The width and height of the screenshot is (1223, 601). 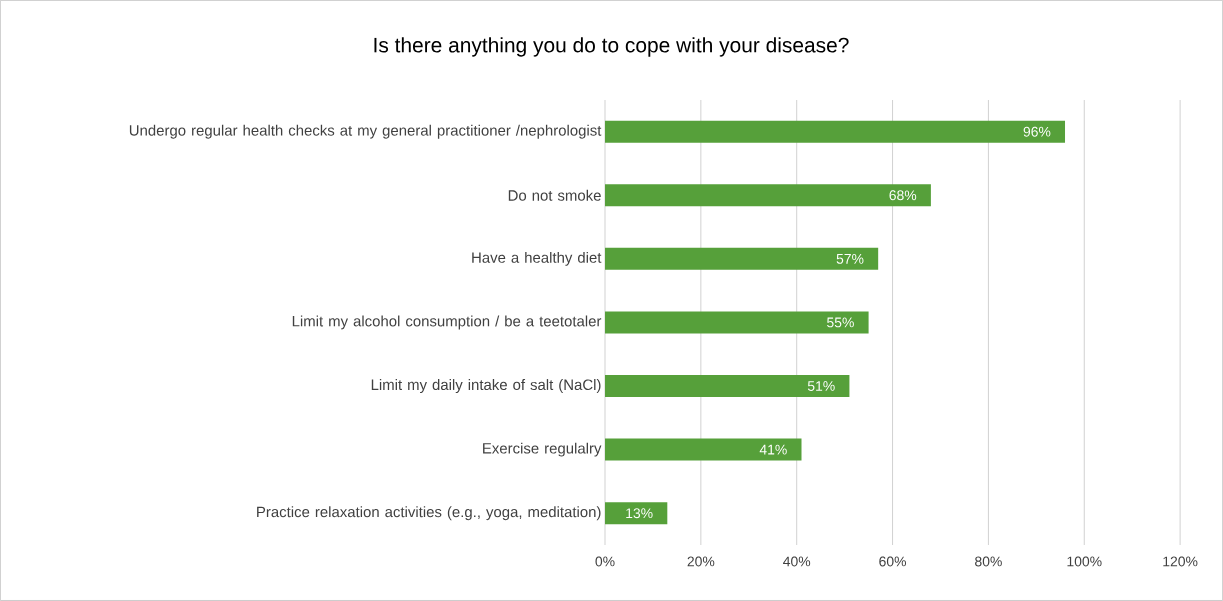 I want to click on y-tick-label: Exercise regulalry, so click(x=542, y=449).